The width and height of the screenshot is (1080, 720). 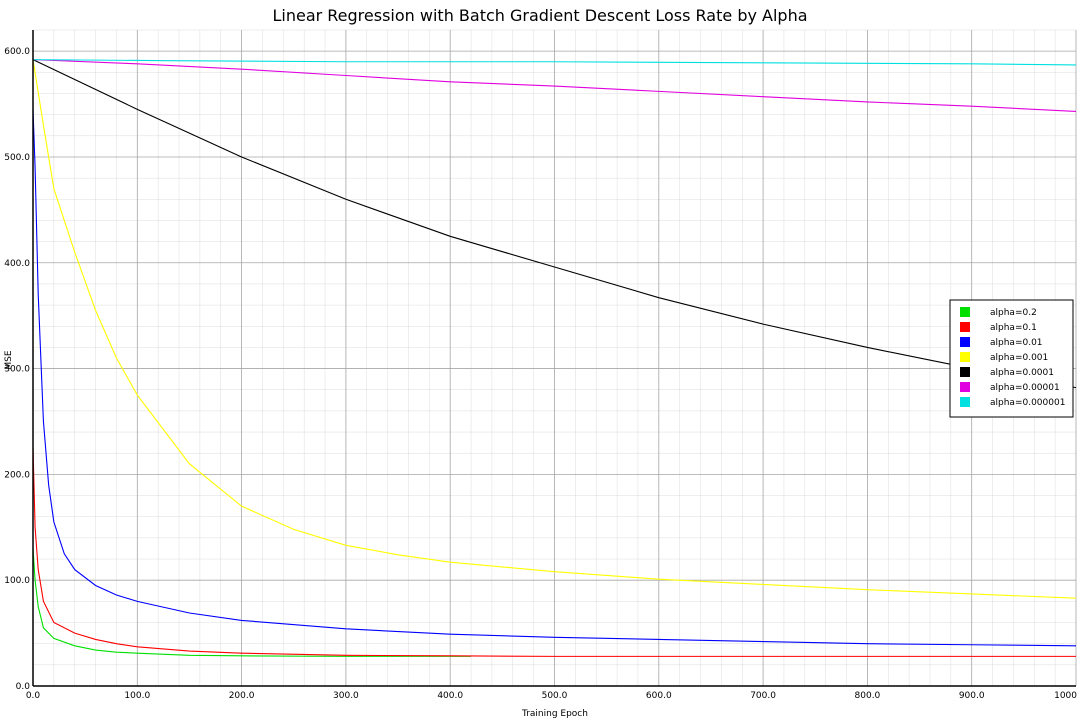 I want to click on x-tick-label: 400.0, so click(x=450, y=696).